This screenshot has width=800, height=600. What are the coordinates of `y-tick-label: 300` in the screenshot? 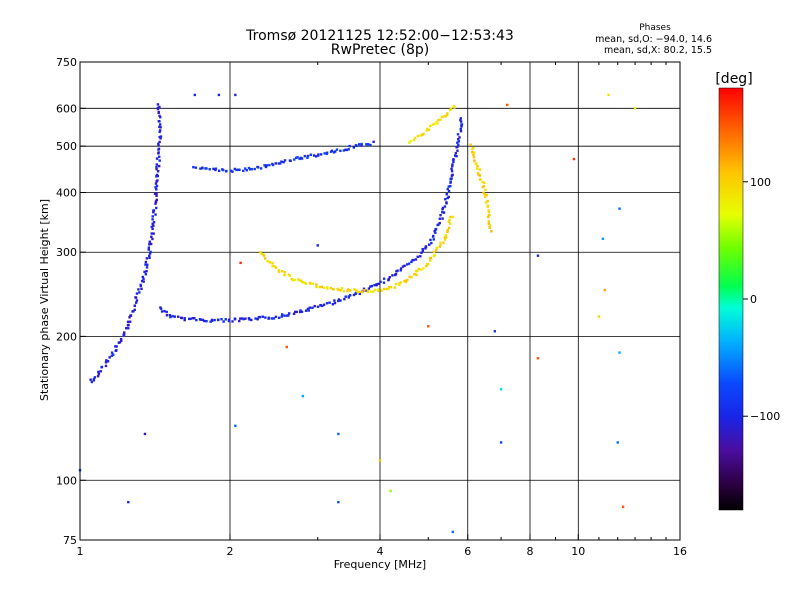 It's located at (66, 252).